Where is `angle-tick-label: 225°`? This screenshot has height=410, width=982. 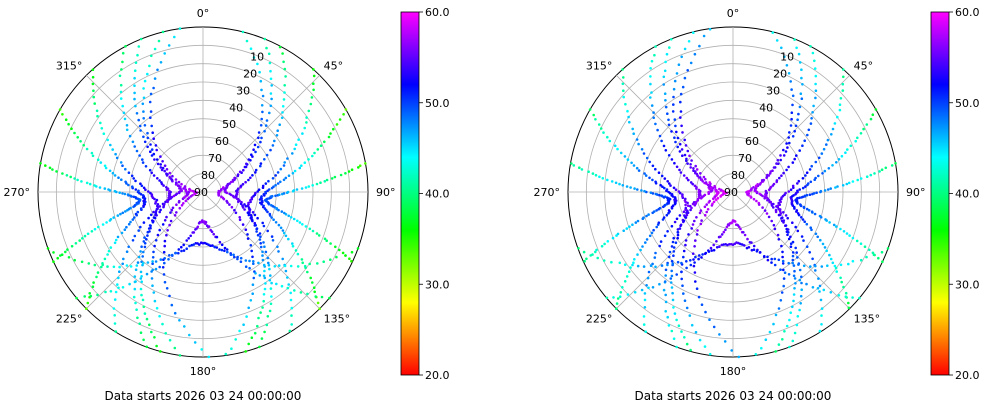 angle-tick-label: 225° is located at coordinates (599, 319).